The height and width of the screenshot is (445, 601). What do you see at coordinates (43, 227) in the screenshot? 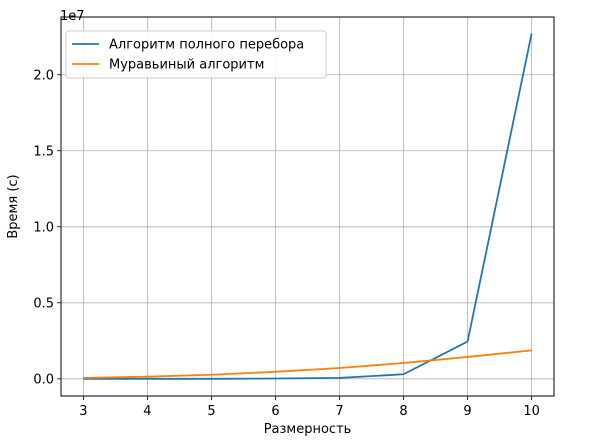
I see `y-tick-label: 1.0` at bounding box center [43, 227].